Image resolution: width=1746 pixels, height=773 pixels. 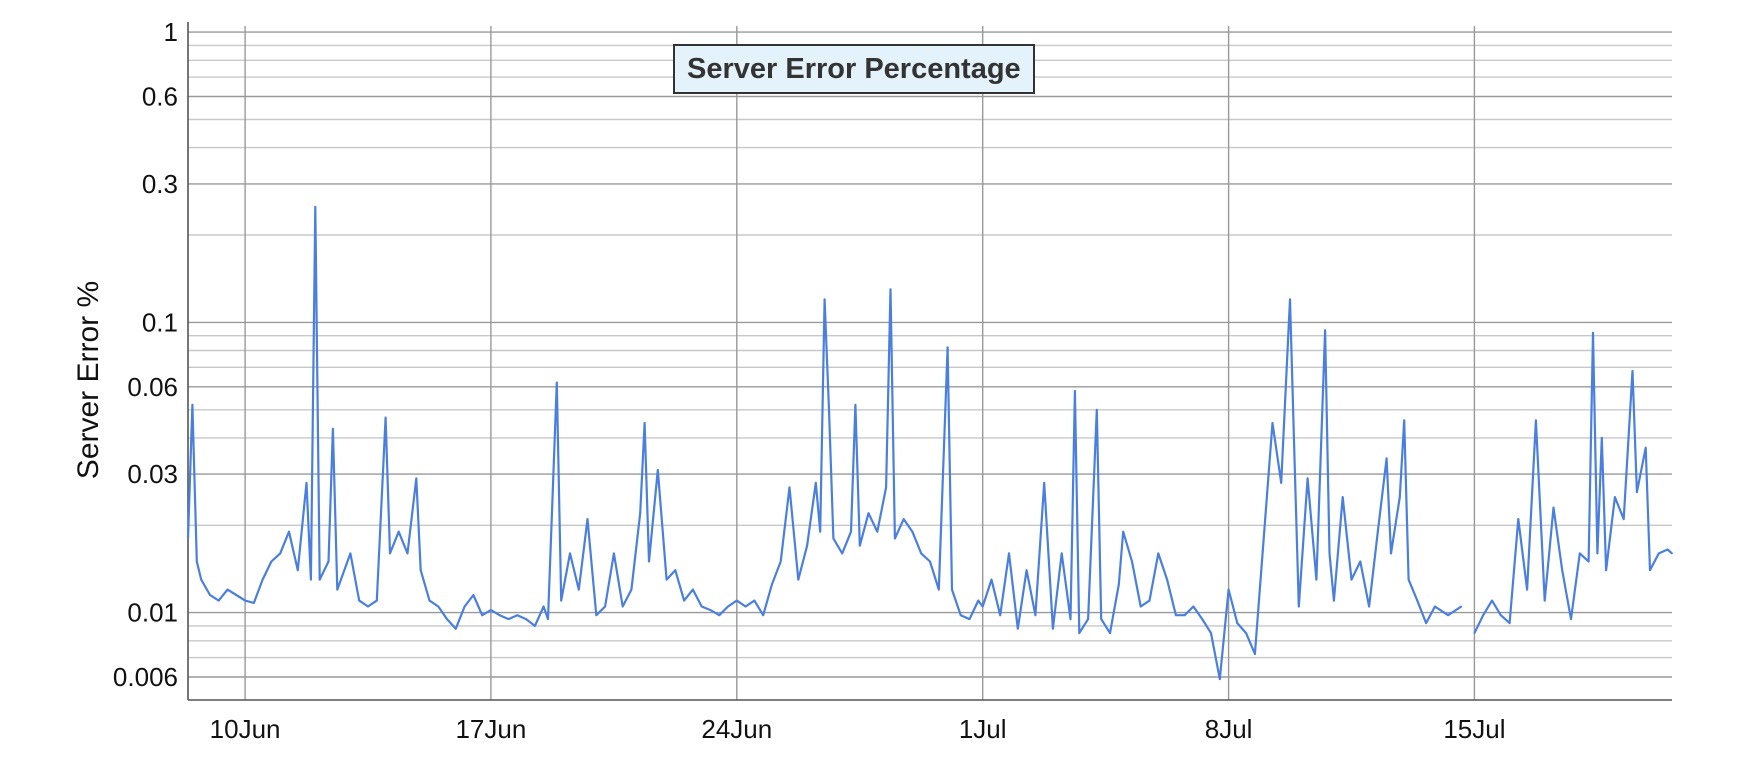 What do you see at coordinates (152, 613) in the screenshot?
I see `y-tick-label: 0.01` at bounding box center [152, 613].